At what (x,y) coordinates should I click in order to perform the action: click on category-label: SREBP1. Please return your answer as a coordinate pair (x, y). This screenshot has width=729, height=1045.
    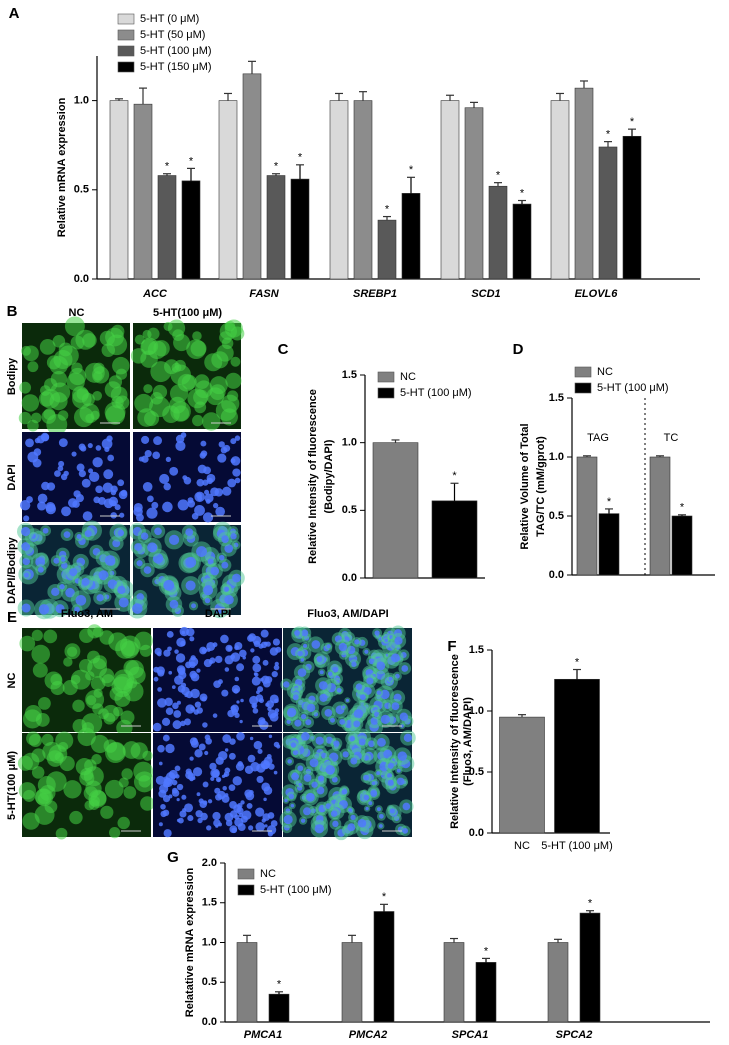
    Looking at the image, I should click on (375, 294).